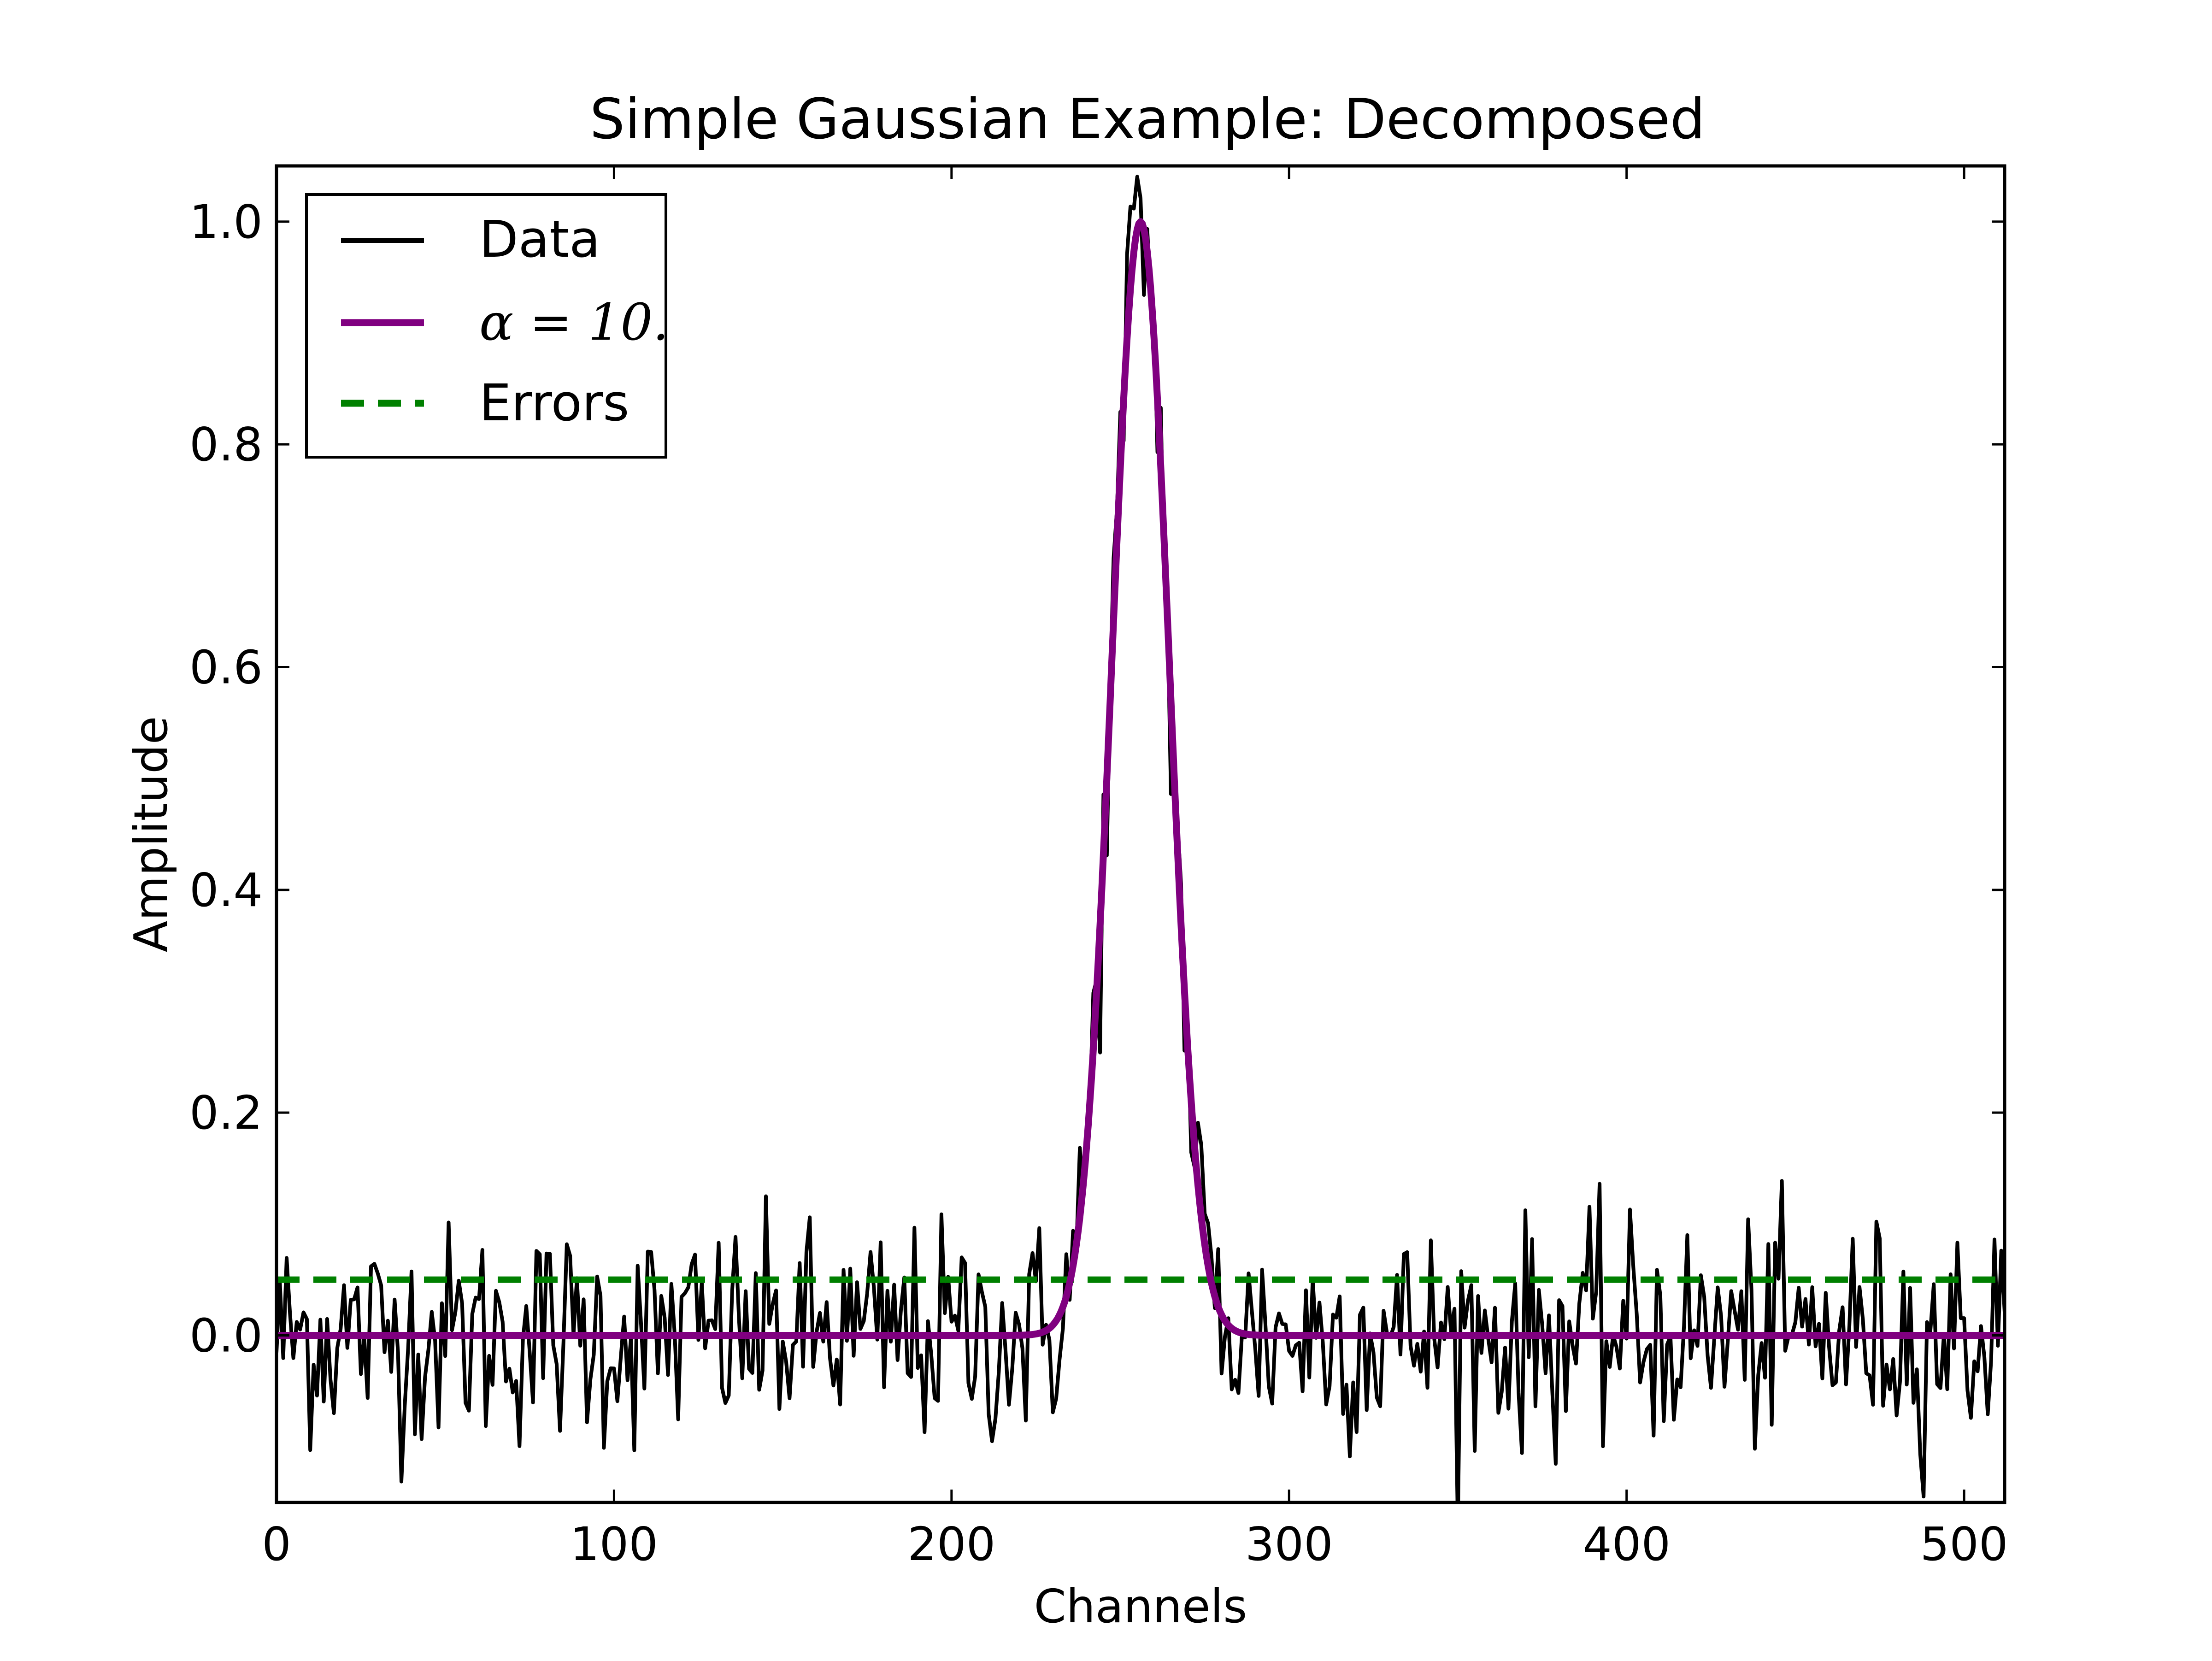  I want to click on x-tick-label: 100, so click(614, 1544).